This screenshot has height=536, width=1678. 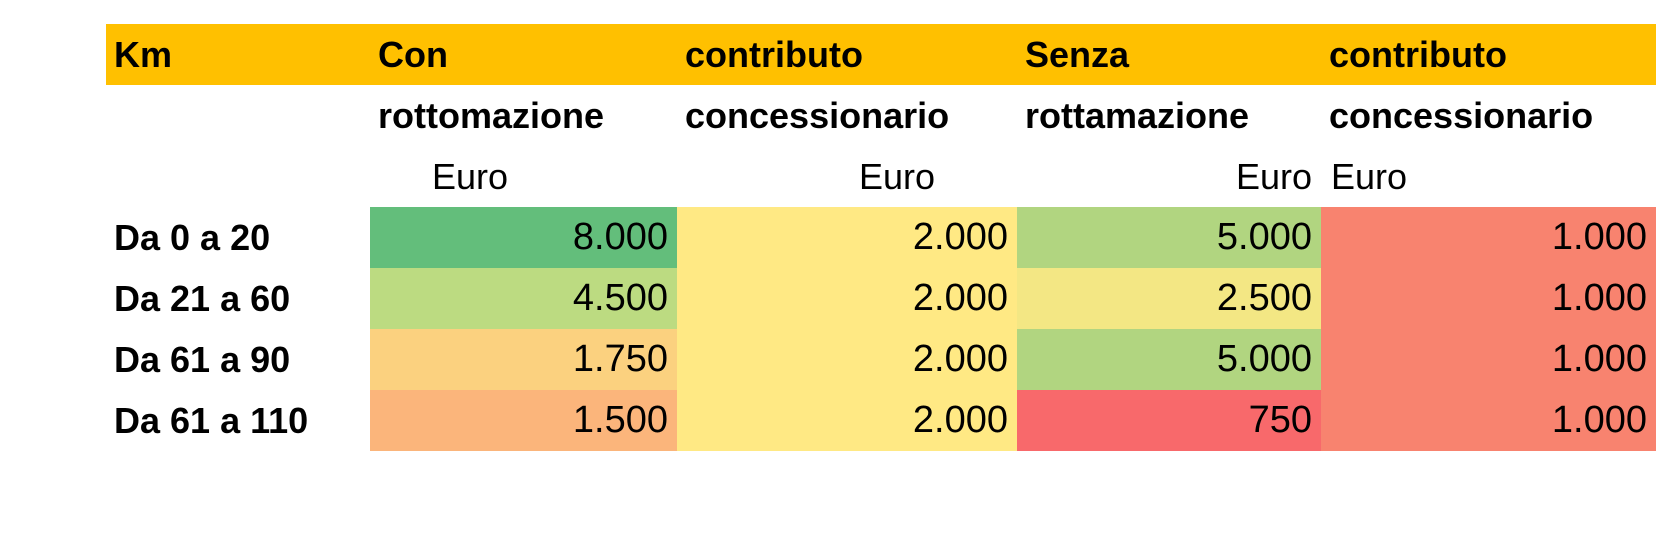 I want to click on row-label: Da 0 a 20, so click(x=192, y=237).